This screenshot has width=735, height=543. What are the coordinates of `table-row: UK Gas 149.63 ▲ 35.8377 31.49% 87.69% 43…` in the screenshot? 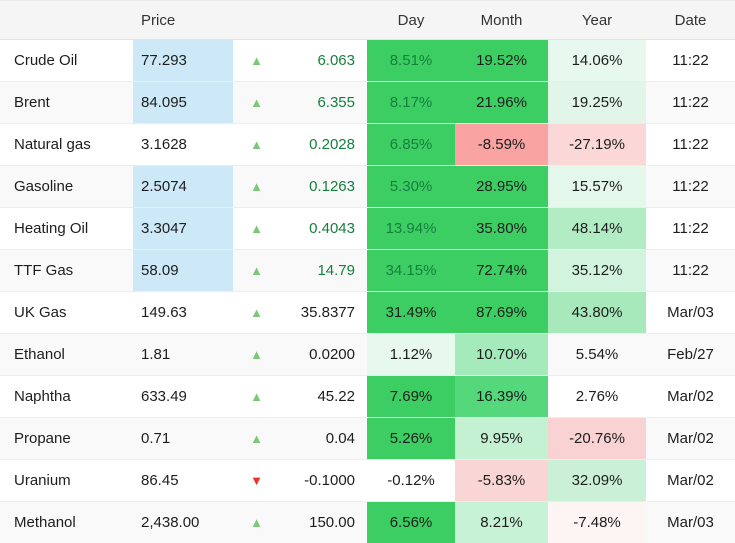 It's located at (367, 313).